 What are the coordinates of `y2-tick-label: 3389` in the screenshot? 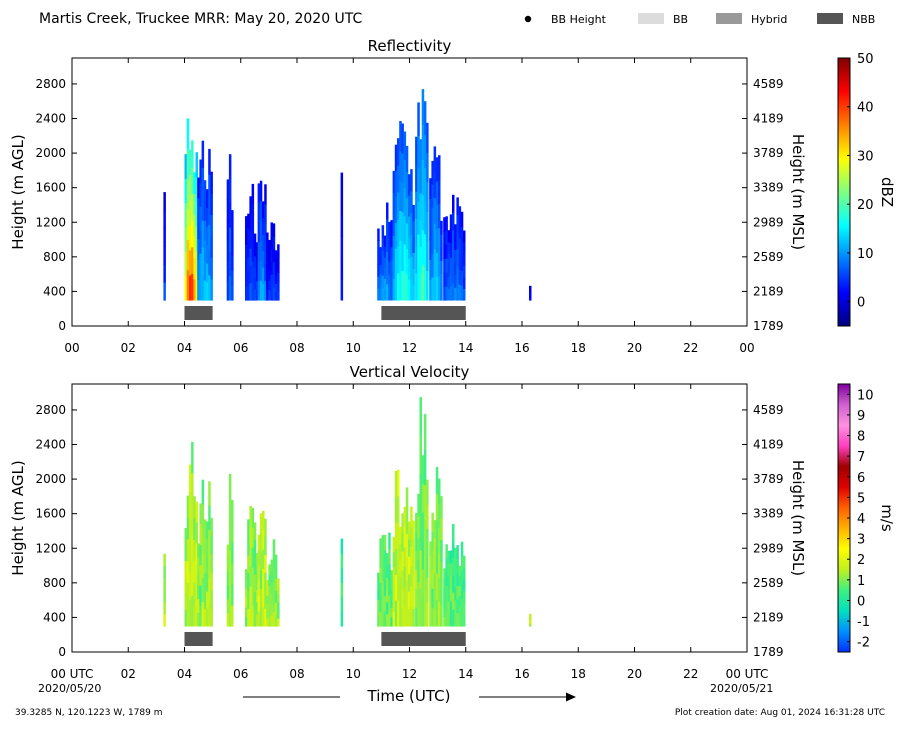 It's located at (768, 514).